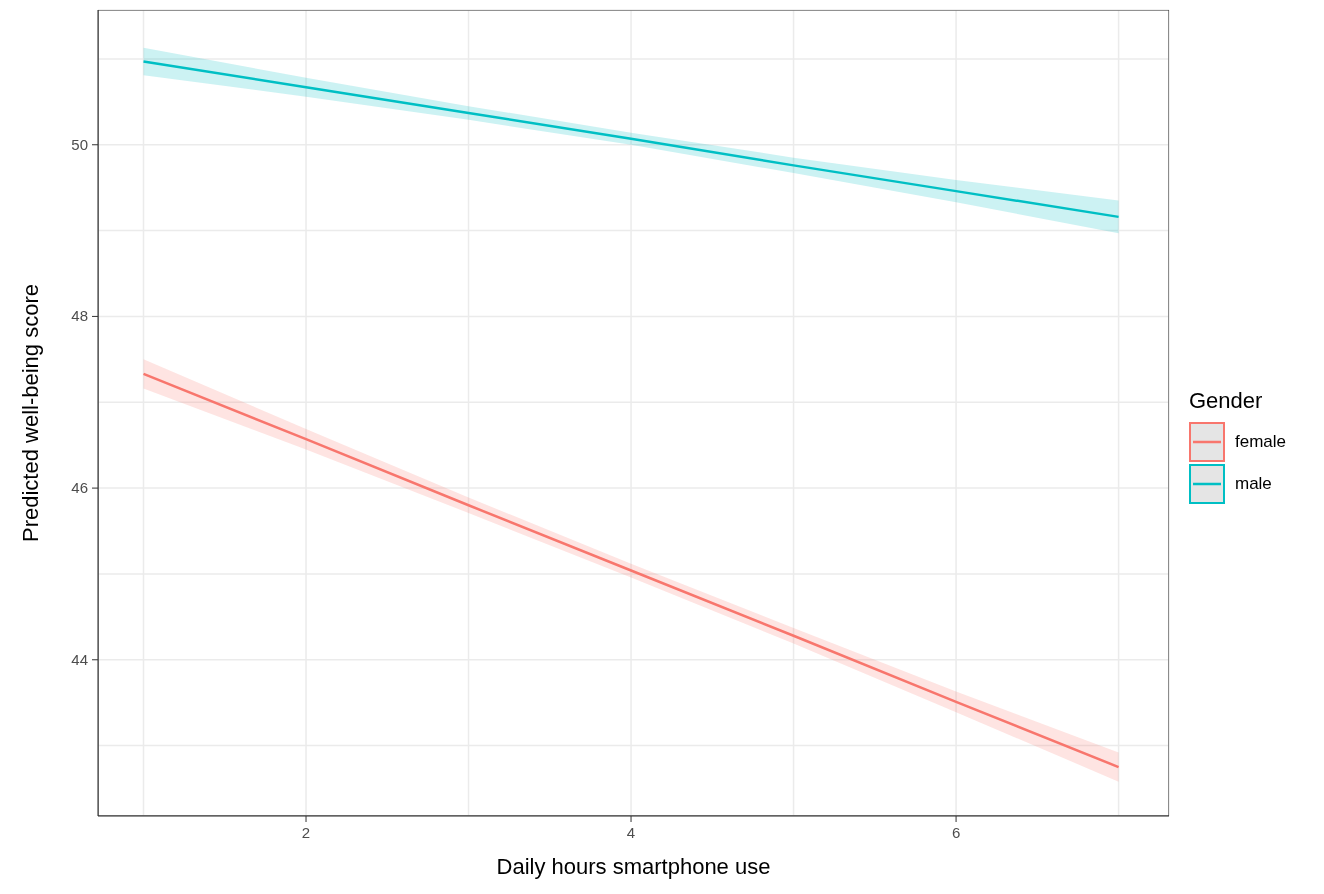 The width and height of the screenshot is (1324, 894). Describe the element at coordinates (30, 413) in the screenshot. I see `y-axis-title: Predicted well-being score` at that location.